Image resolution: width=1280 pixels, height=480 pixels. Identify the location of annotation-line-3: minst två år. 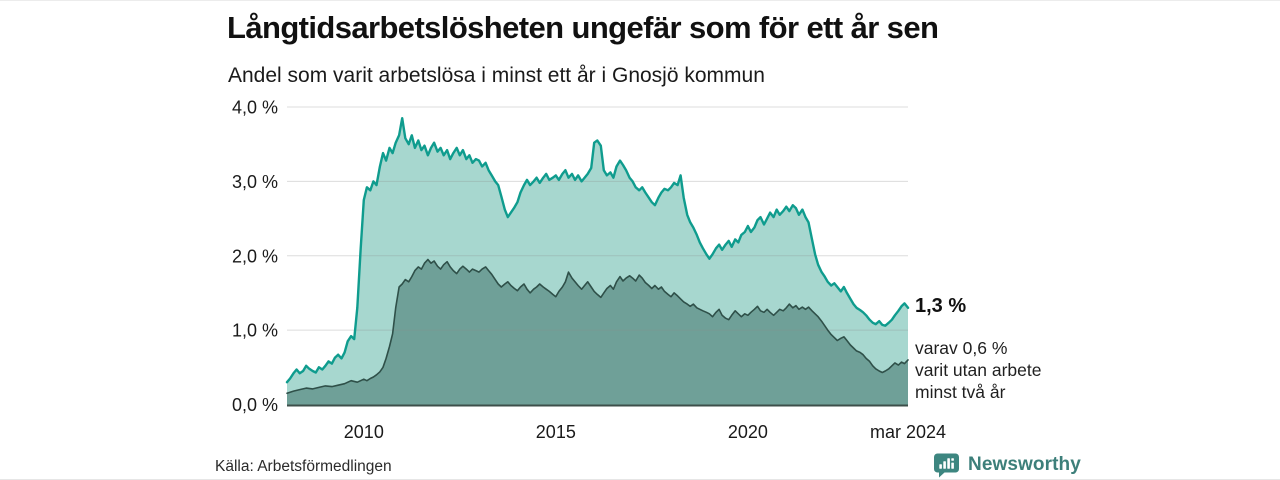
(960, 392).